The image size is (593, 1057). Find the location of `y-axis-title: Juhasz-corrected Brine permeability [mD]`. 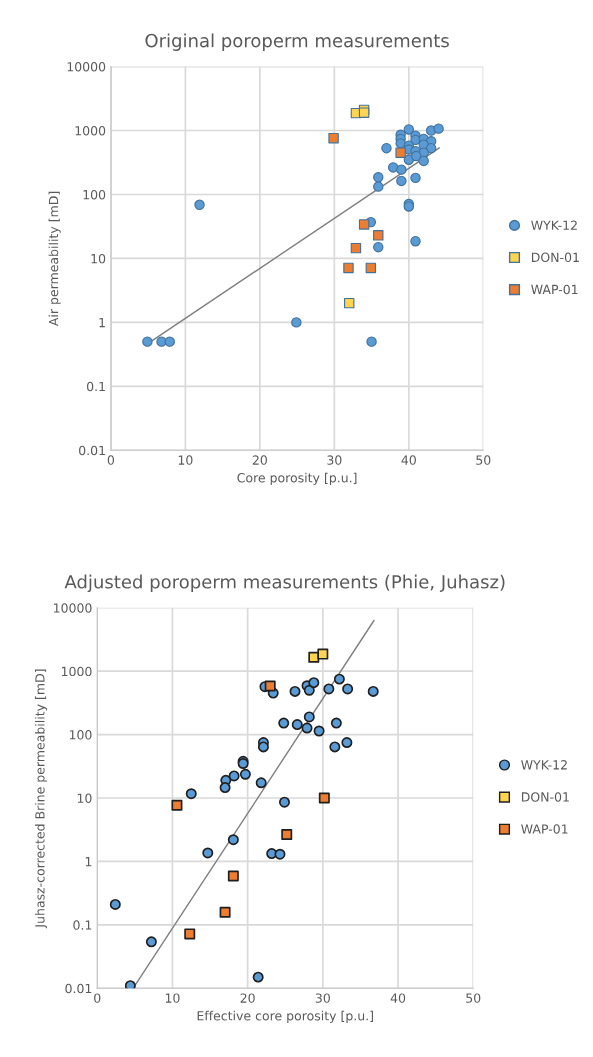

y-axis-title: Juhasz-corrected Brine permeability [mD] is located at coordinates (41, 799).